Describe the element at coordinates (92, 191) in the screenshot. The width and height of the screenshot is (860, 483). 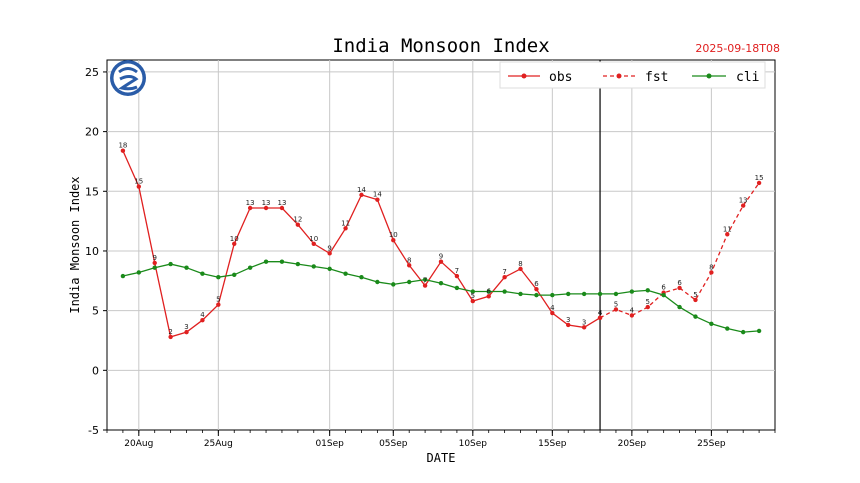
I see `y-tick-label: 15` at that location.